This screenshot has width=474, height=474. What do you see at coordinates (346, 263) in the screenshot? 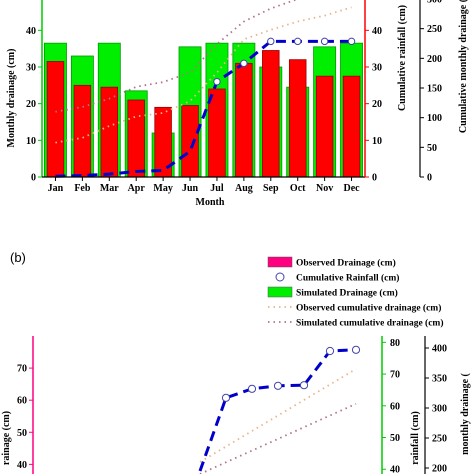
I see `legend-label: Observed Drainage (cm)` at bounding box center [346, 263].